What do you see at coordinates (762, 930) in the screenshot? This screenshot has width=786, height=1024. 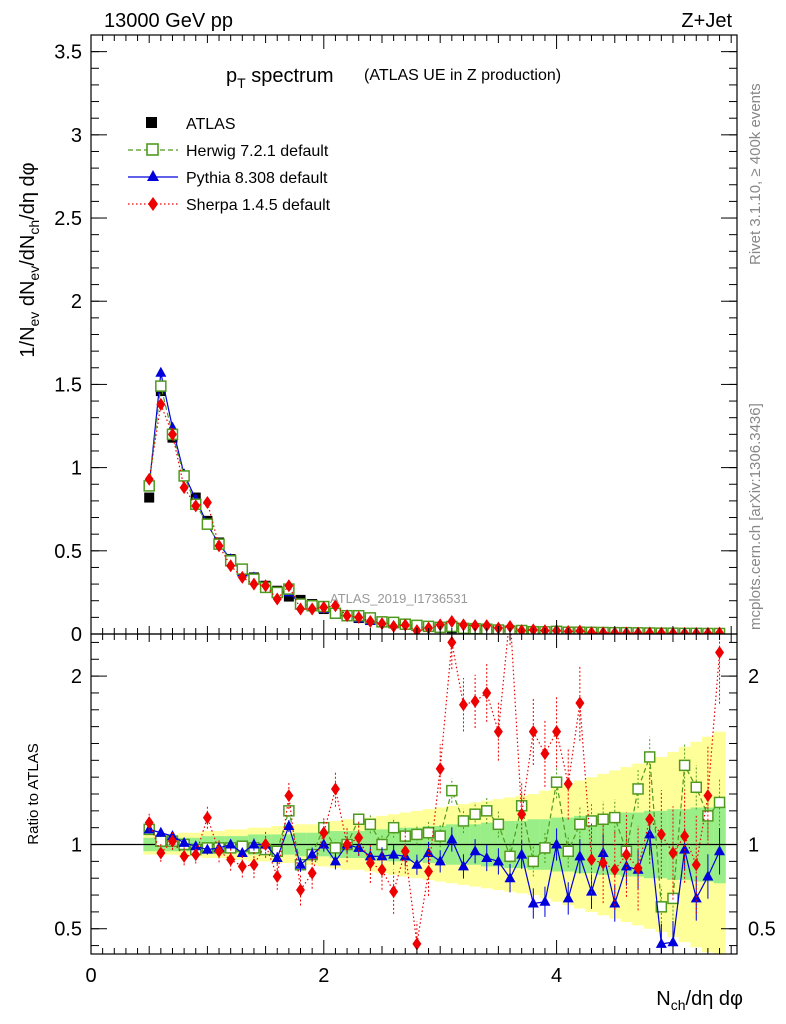 I see `y-tick-label-right: 0.5` at bounding box center [762, 930].